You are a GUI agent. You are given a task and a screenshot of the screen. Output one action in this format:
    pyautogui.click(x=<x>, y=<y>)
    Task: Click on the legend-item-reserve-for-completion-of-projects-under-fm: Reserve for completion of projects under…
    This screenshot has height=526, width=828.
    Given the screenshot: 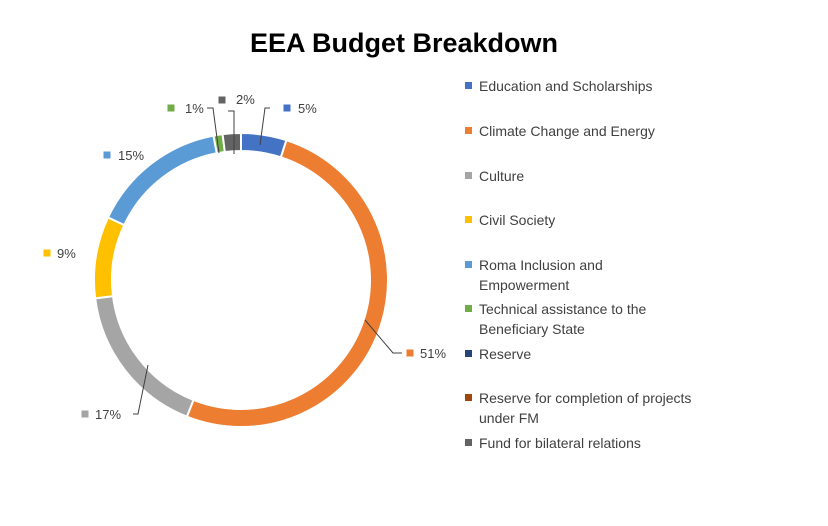 What is the action you would take?
    pyautogui.click(x=580, y=408)
    